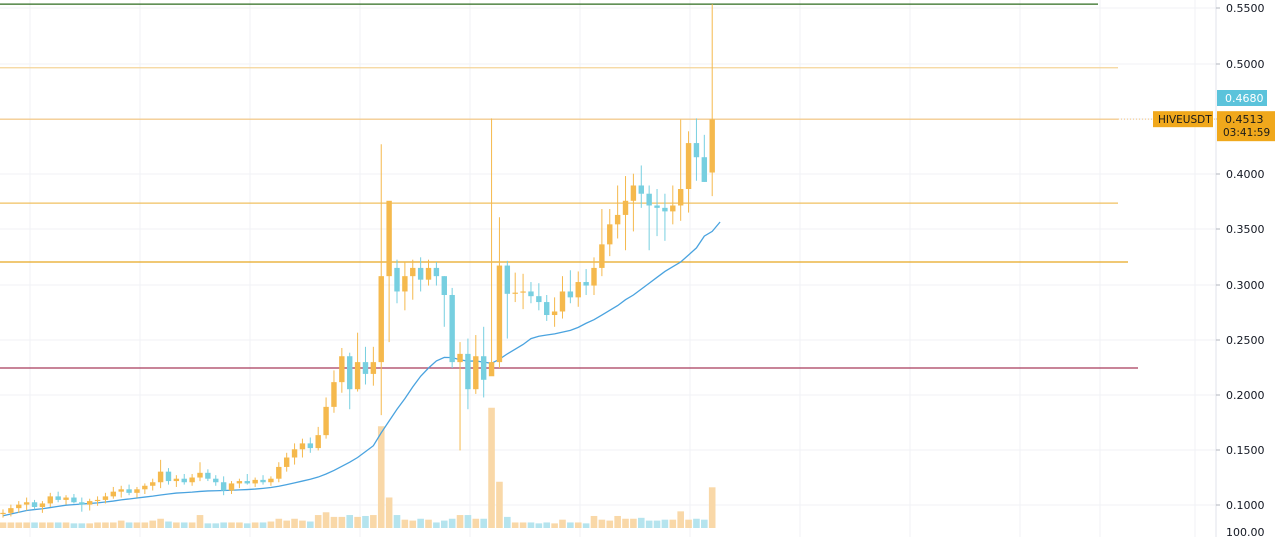  What do you see at coordinates (1245, 8) in the screenshot?
I see `price-tick-label: 0.5500` at bounding box center [1245, 8].